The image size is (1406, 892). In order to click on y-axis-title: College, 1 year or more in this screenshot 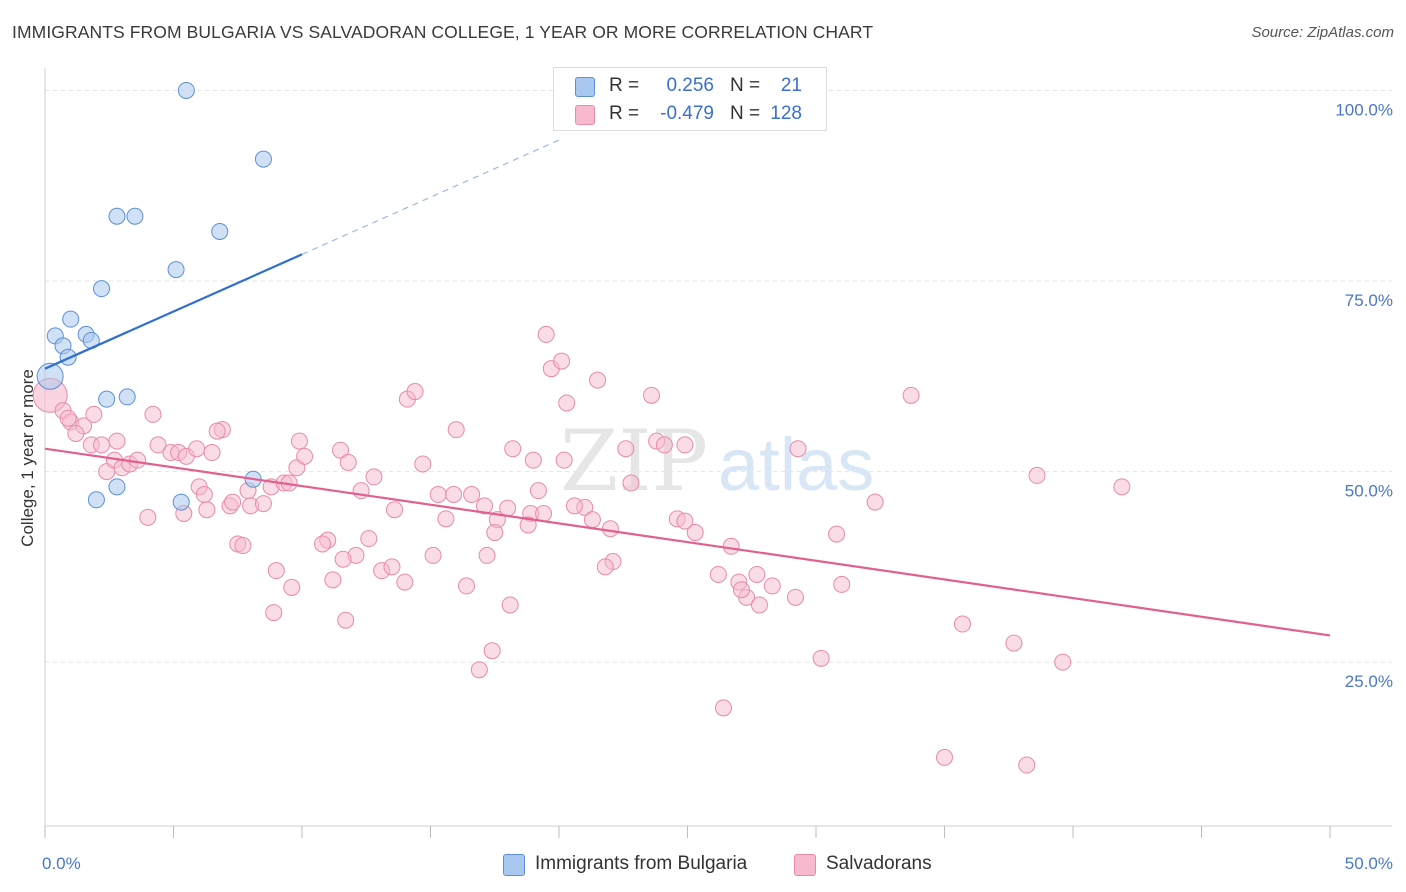, I will do `click(27, 458)`.